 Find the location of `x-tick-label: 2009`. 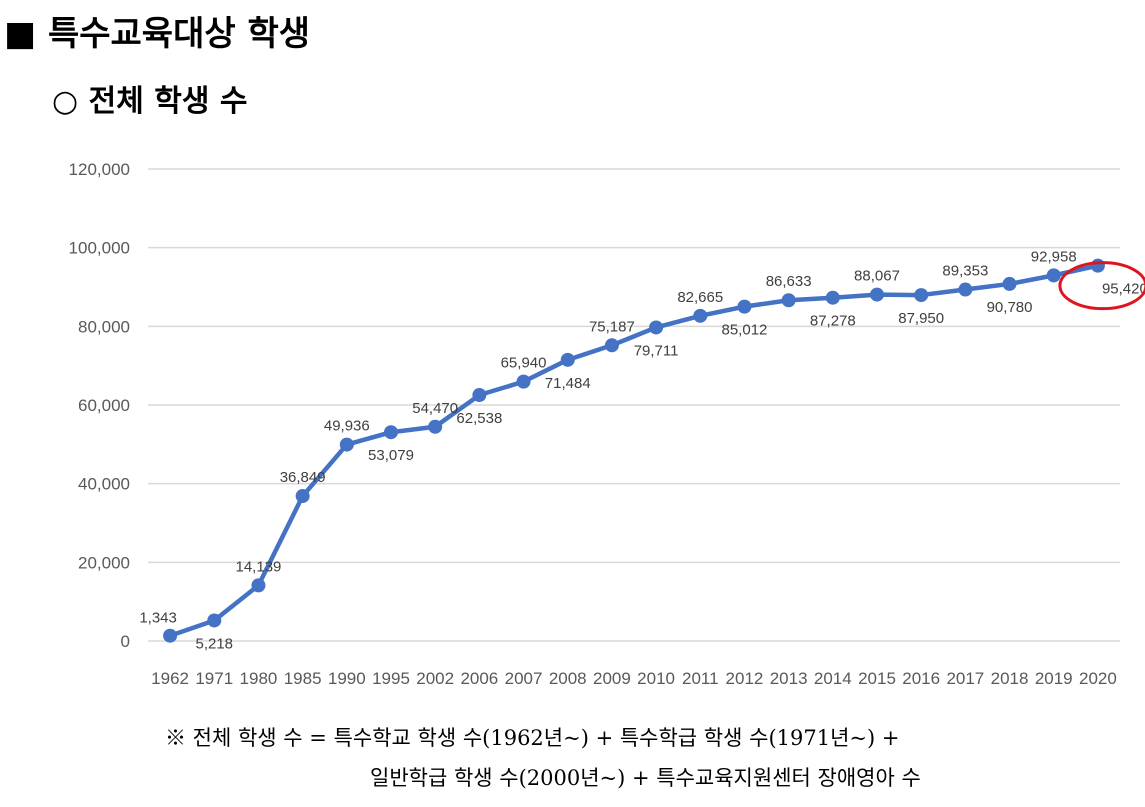

x-tick-label: 2009 is located at coordinates (612, 678).